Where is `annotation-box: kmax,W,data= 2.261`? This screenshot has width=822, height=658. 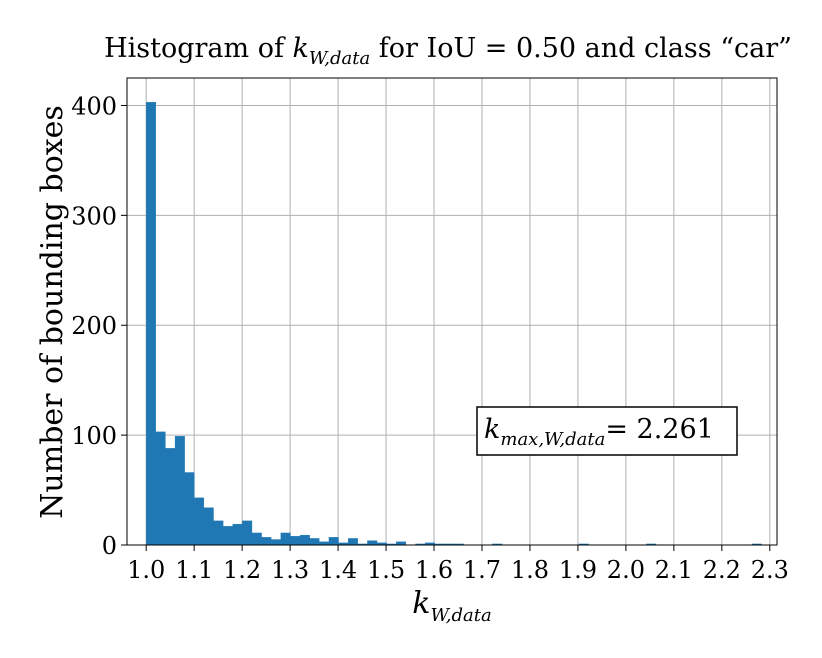 annotation-box: kmax,W,data= 2.261 is located at coordinates (607, 431).